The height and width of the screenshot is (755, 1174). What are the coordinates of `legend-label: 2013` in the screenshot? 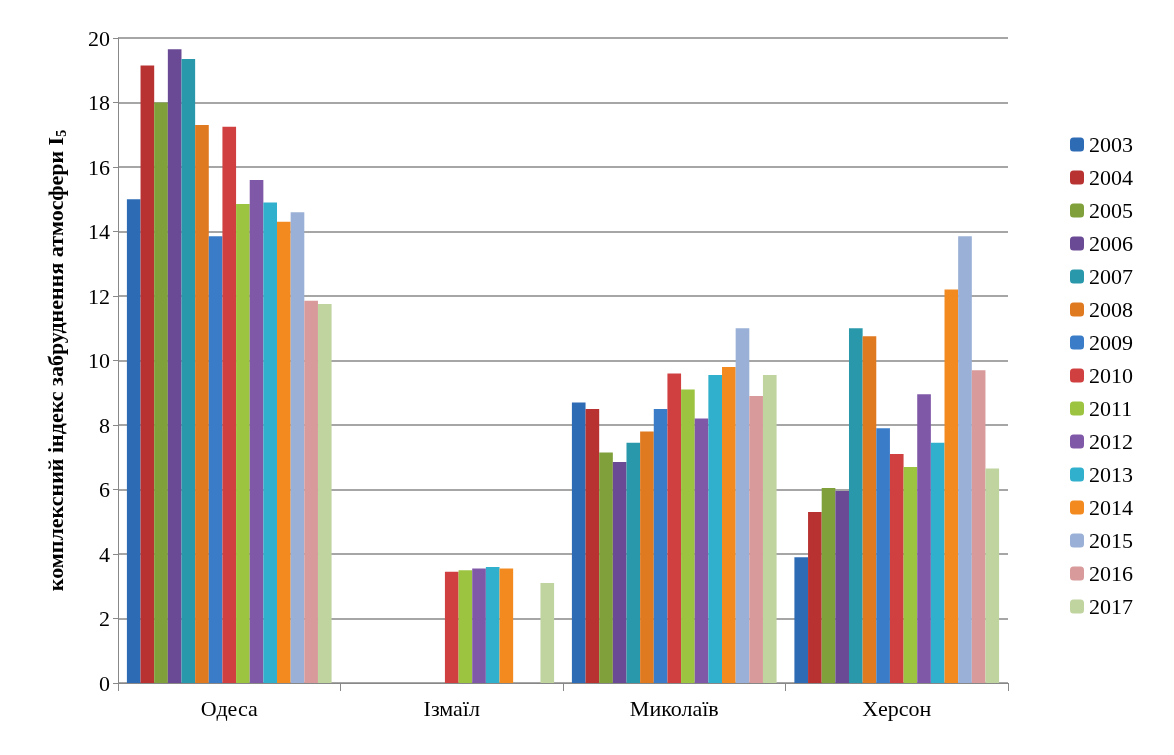 It's located at (1111, 474).